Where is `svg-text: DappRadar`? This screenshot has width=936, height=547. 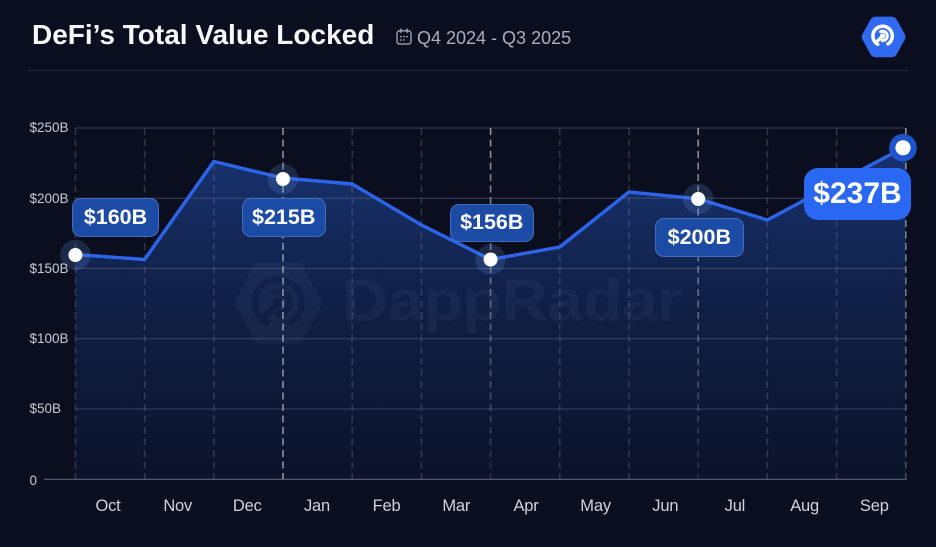 svg-text: DappRadar is located at coordinates (512, 300).